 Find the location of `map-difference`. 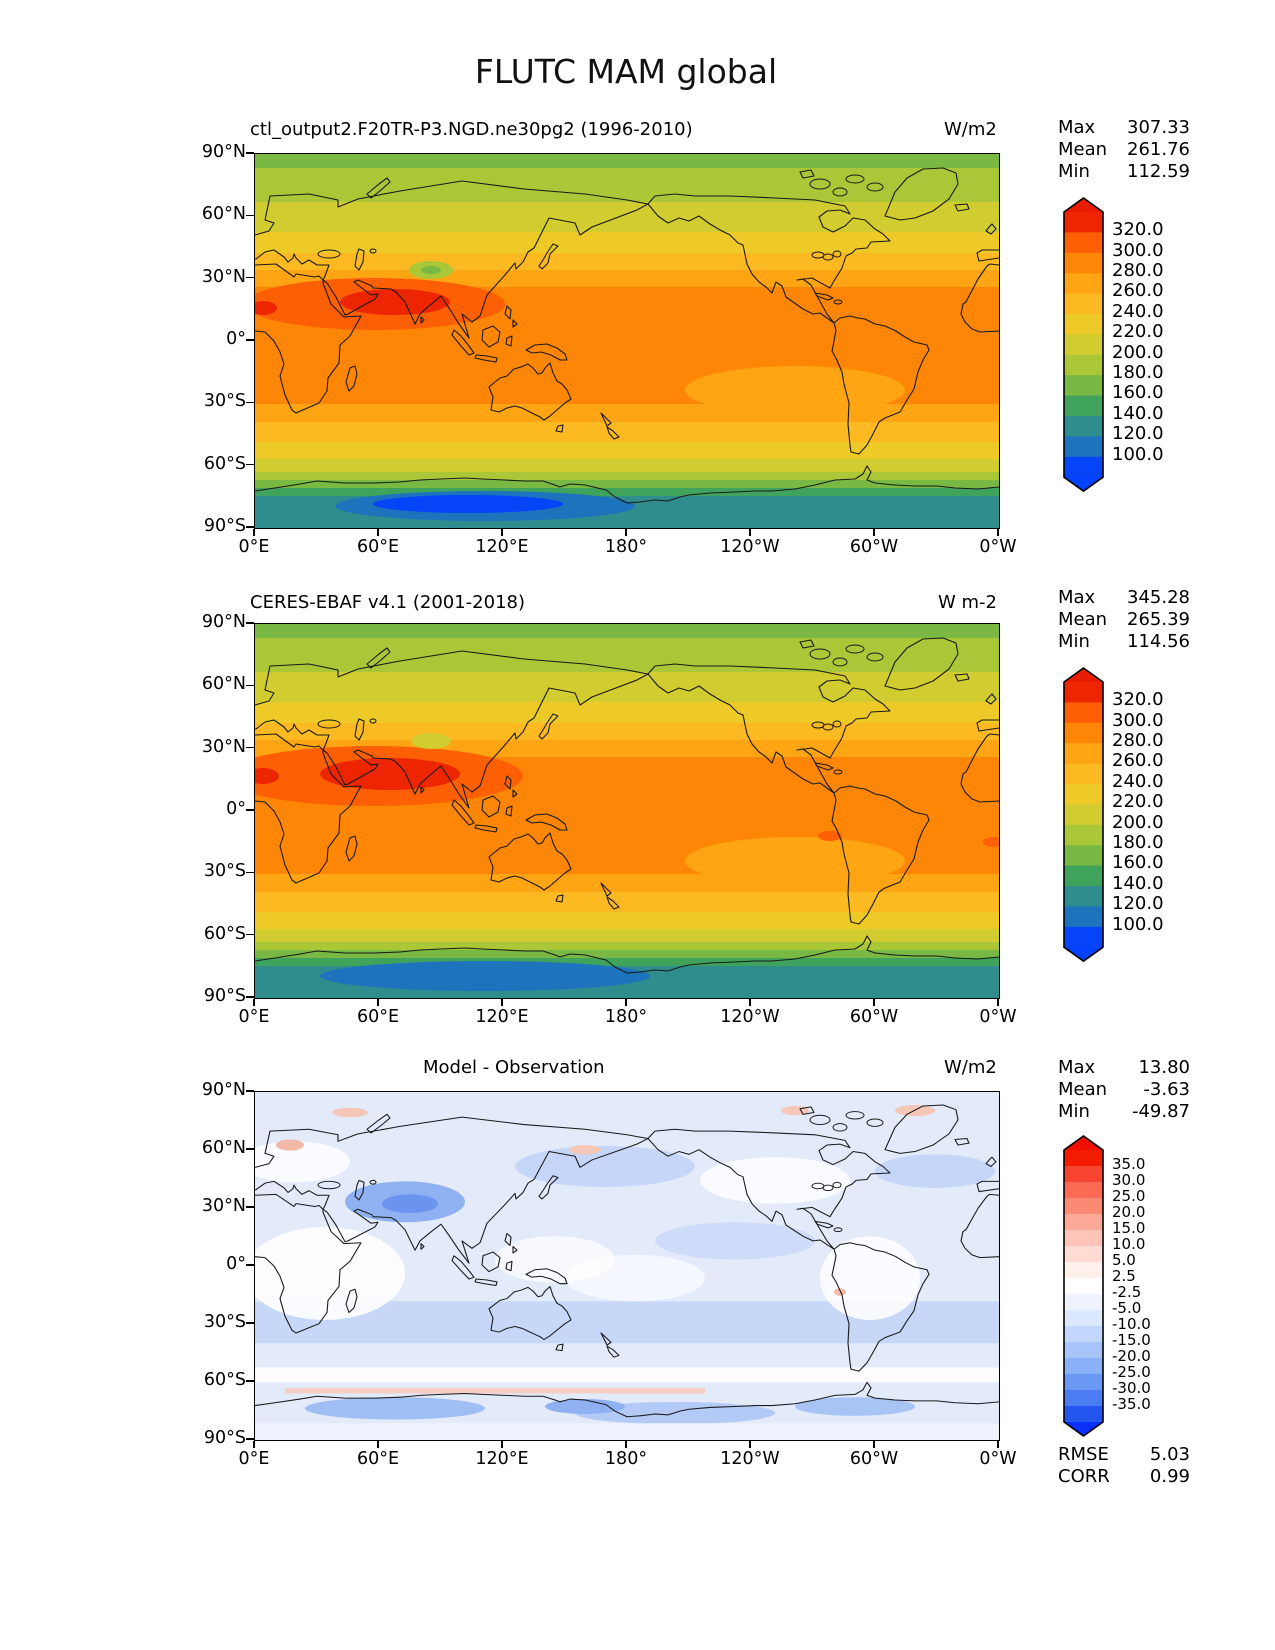

map-difference is located at coordinates (627, 1266).